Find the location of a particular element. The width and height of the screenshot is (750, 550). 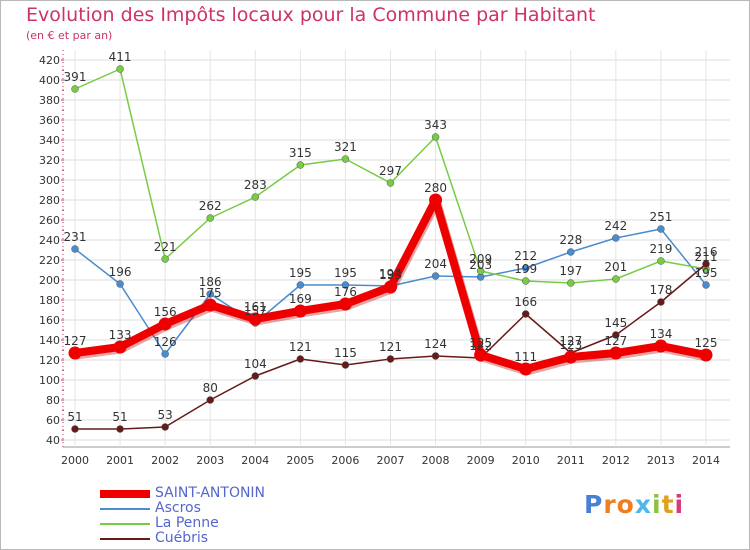

data-label-ascros: 203 is located at coordinates (480, 265).